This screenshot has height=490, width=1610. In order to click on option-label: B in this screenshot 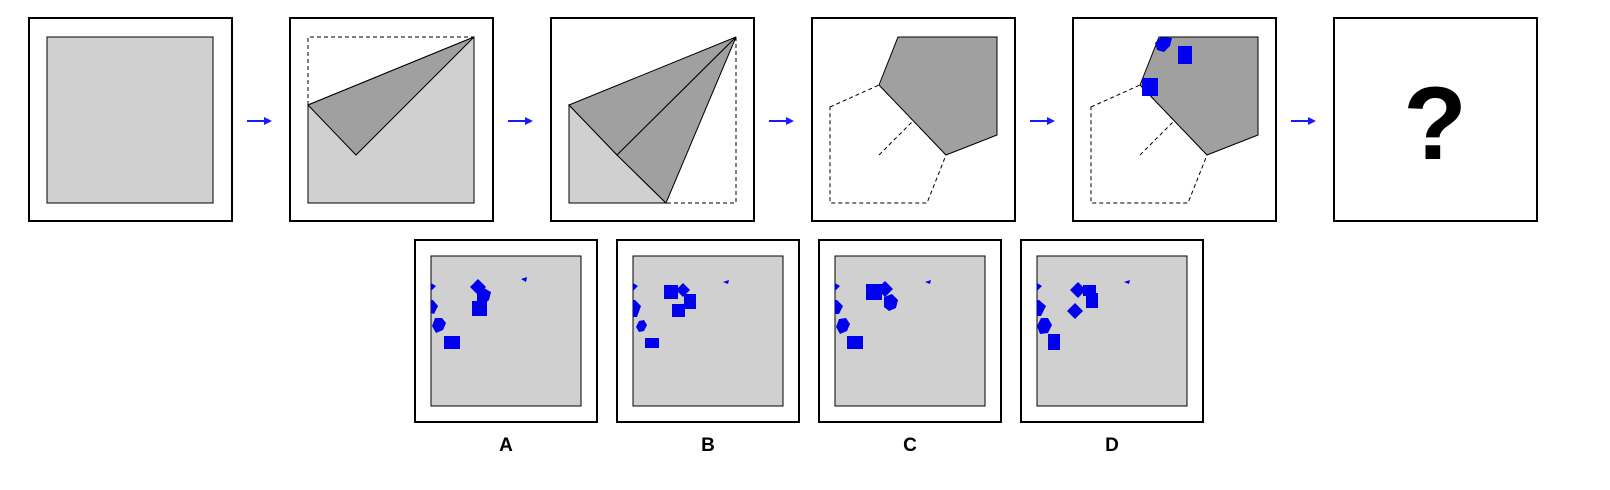, I will do `click(708, 445)`.